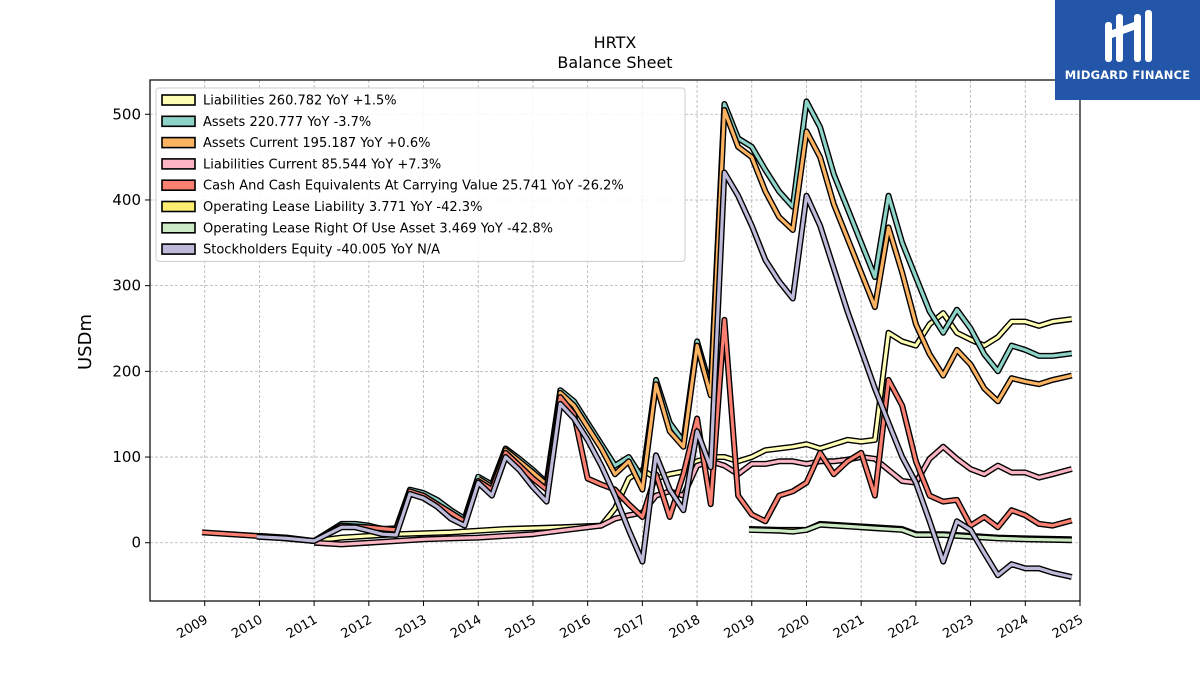  I want to click on legend-box, so click(420, 174).